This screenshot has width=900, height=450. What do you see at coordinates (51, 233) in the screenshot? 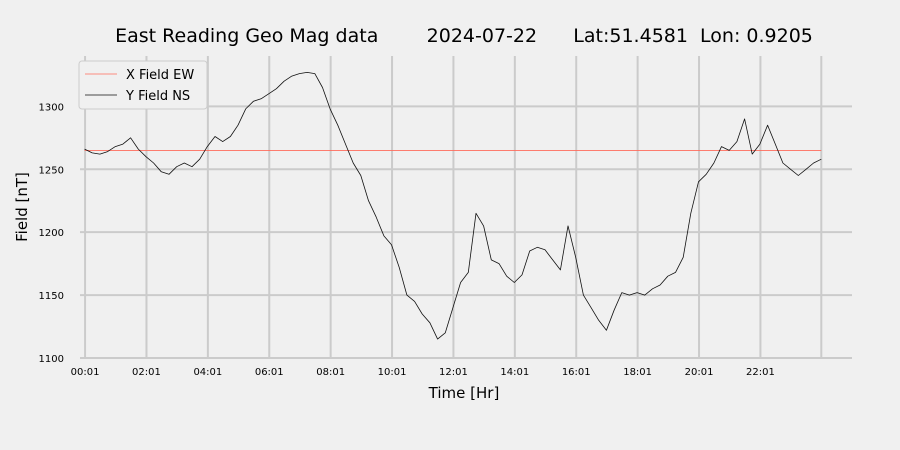
I see `y-tick-label: 1200` at bounding box center [51, 233].